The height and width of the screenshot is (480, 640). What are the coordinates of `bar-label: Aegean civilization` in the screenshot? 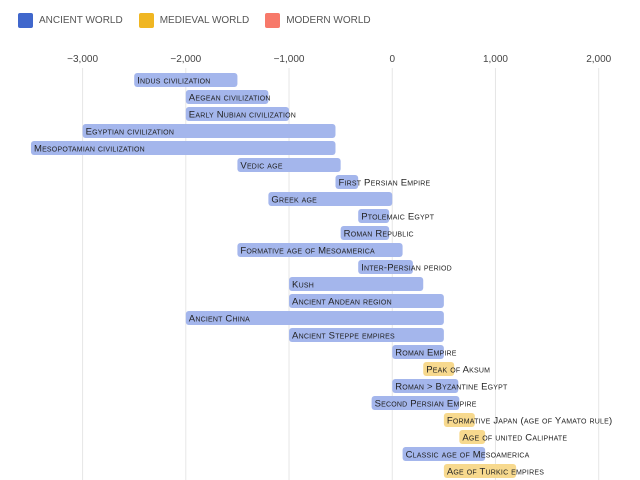 It's located at (230, 98).